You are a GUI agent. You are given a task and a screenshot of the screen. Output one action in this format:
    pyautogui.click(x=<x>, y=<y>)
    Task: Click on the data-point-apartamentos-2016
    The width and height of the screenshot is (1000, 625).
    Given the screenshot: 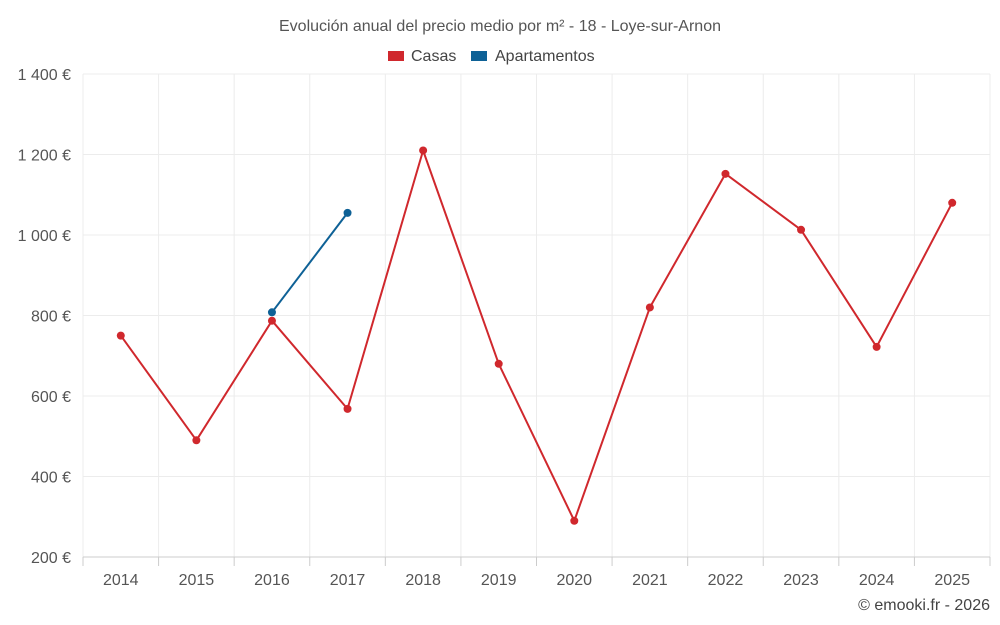 What is the action you would take?
    pyautogui.click(x=271, y=312)
    